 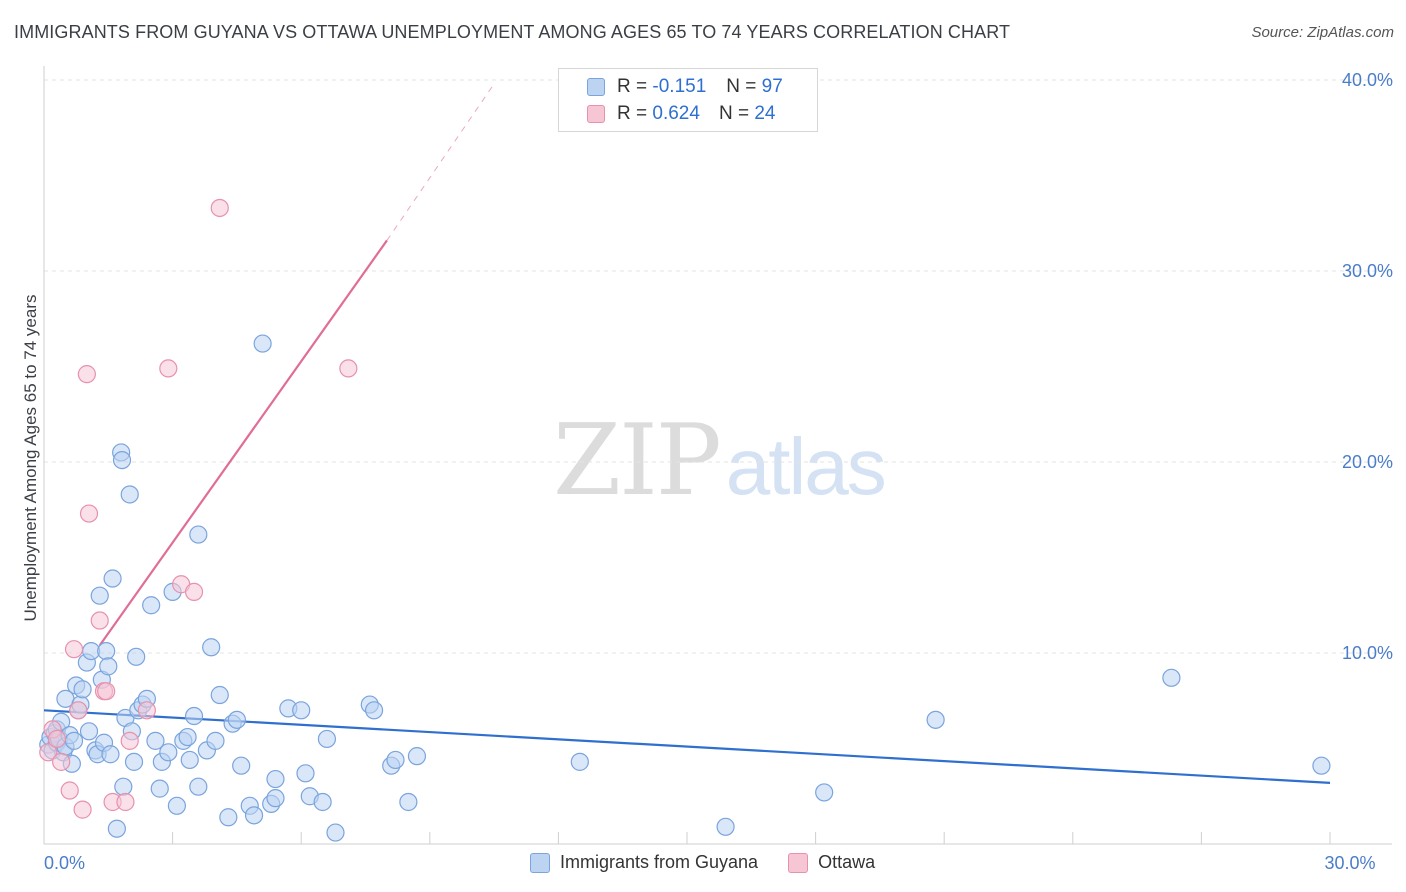 I want to click on legend-row-ottawa: R = 0.624 N = 24, so click(x=667, y=114).